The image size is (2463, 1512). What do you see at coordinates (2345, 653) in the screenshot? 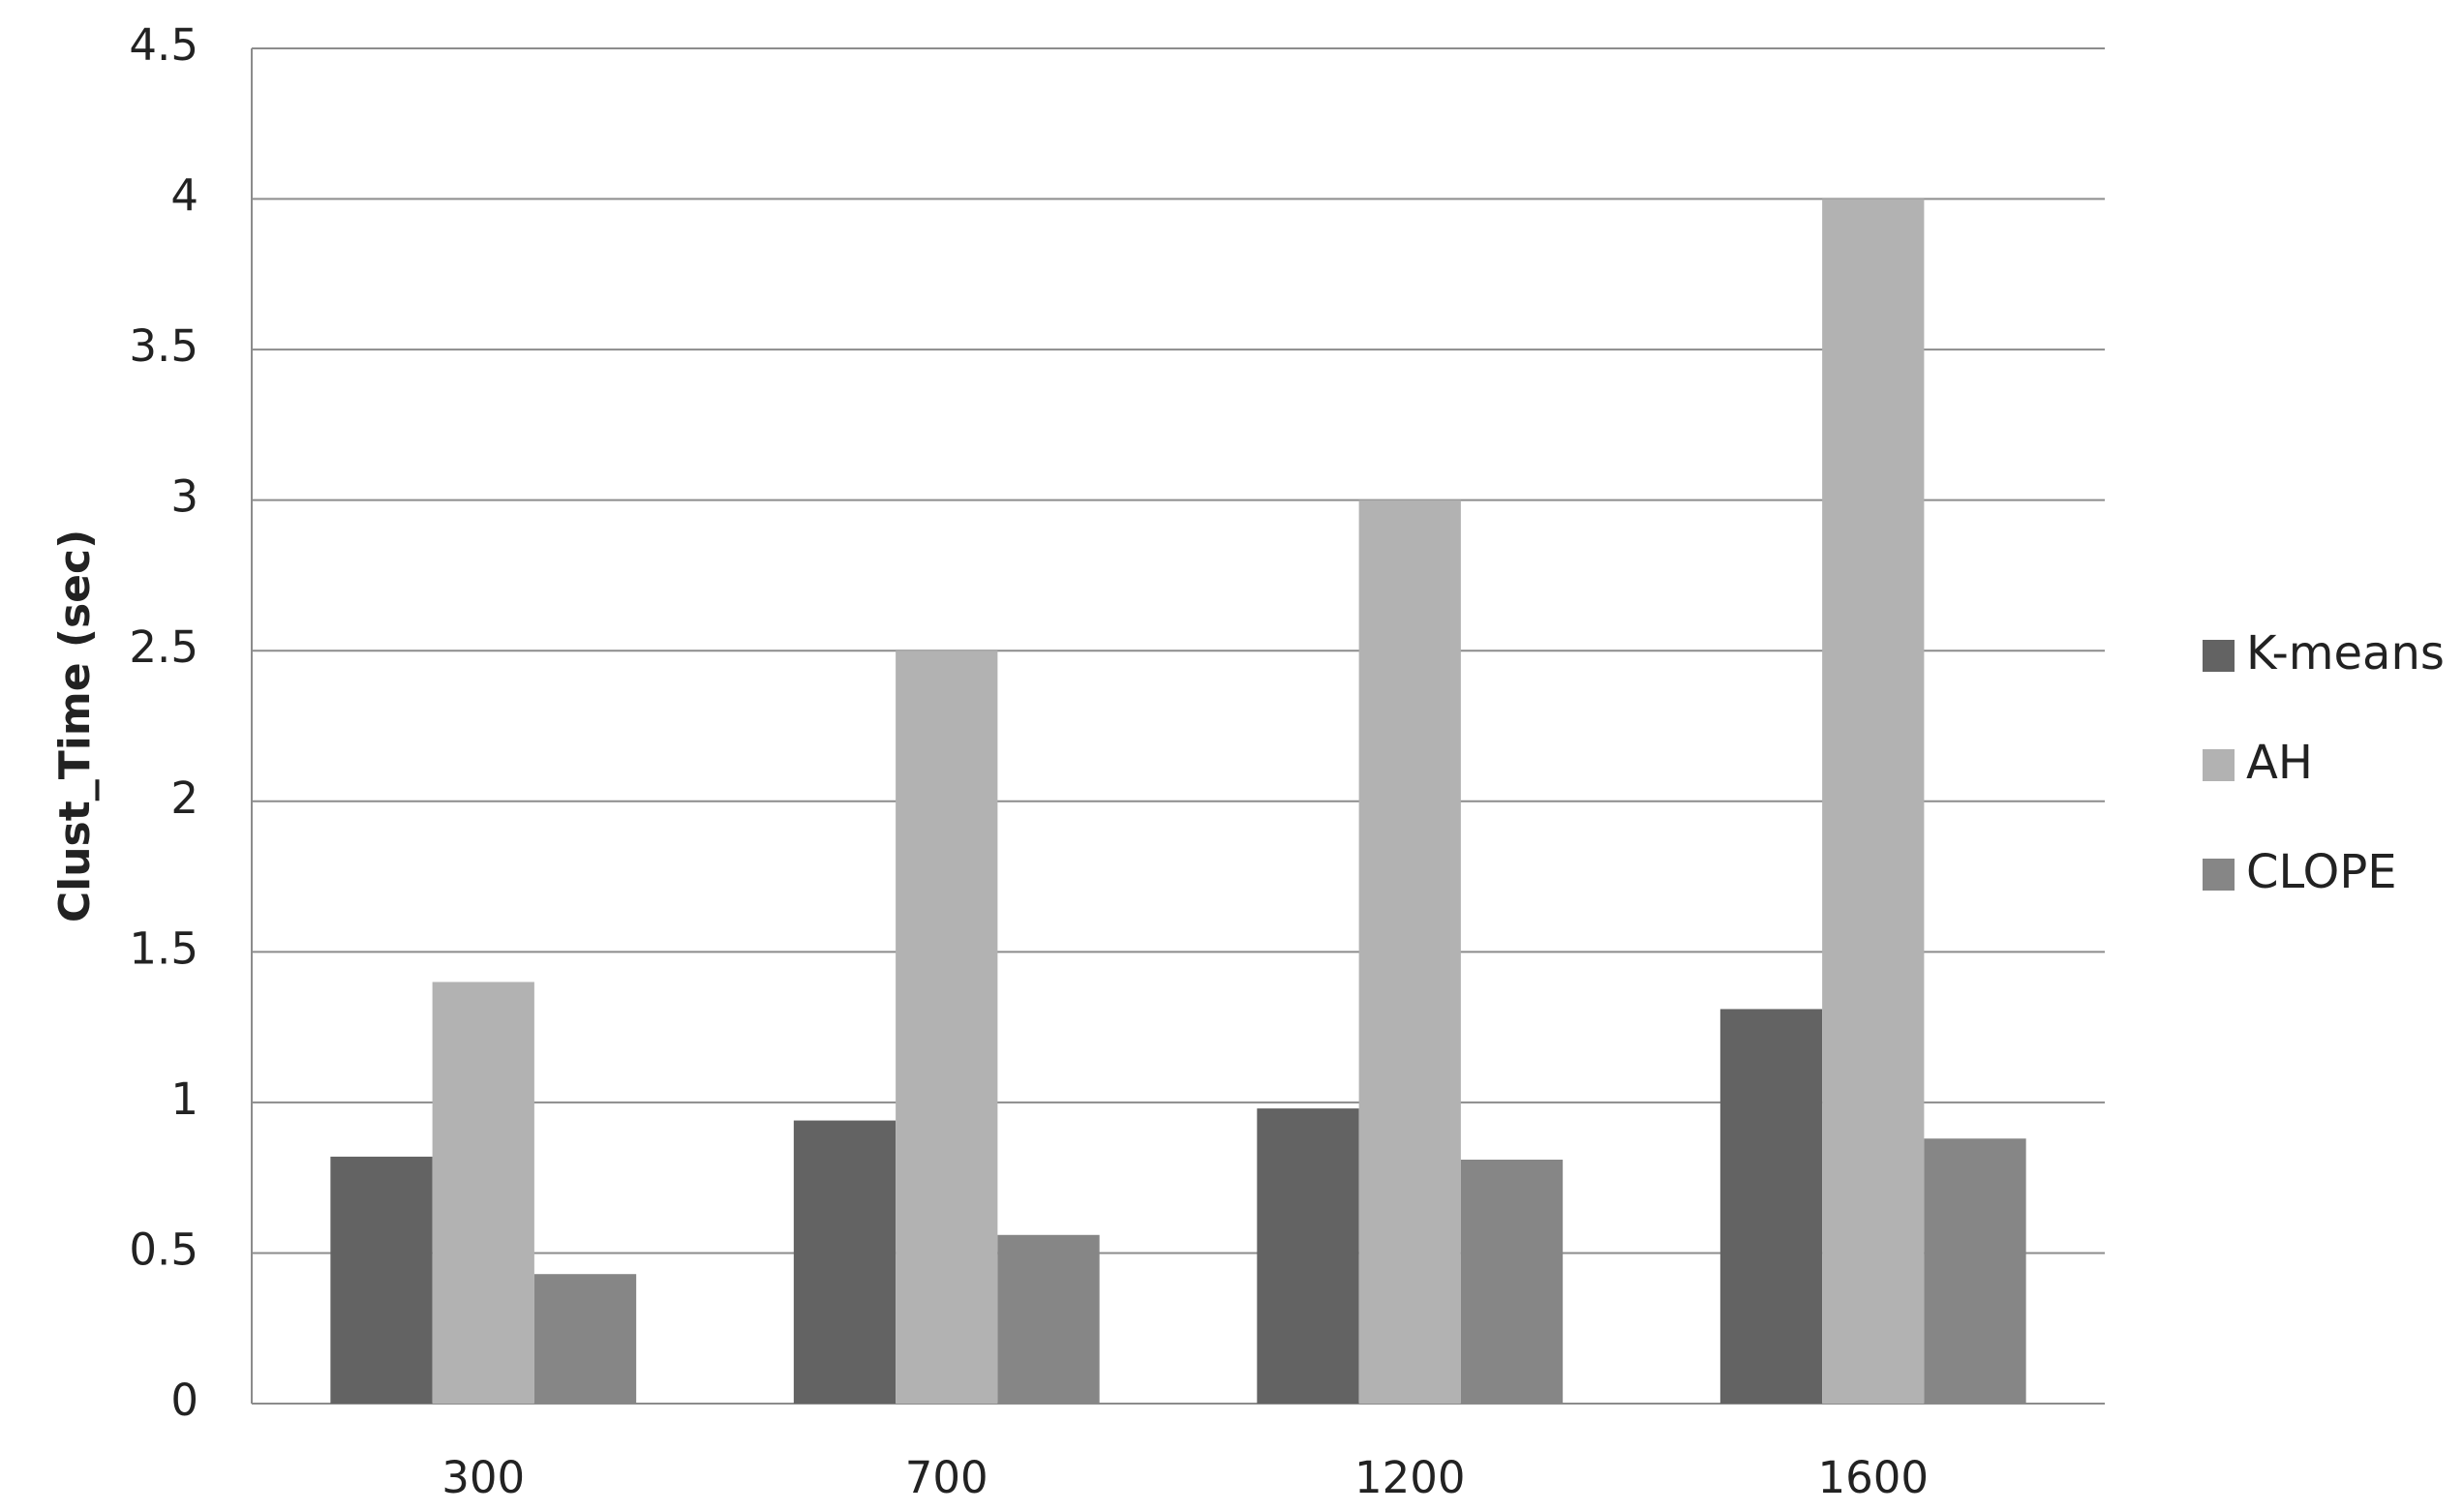
I see `legend-label: K-means` at bounding box center [2345, 653].